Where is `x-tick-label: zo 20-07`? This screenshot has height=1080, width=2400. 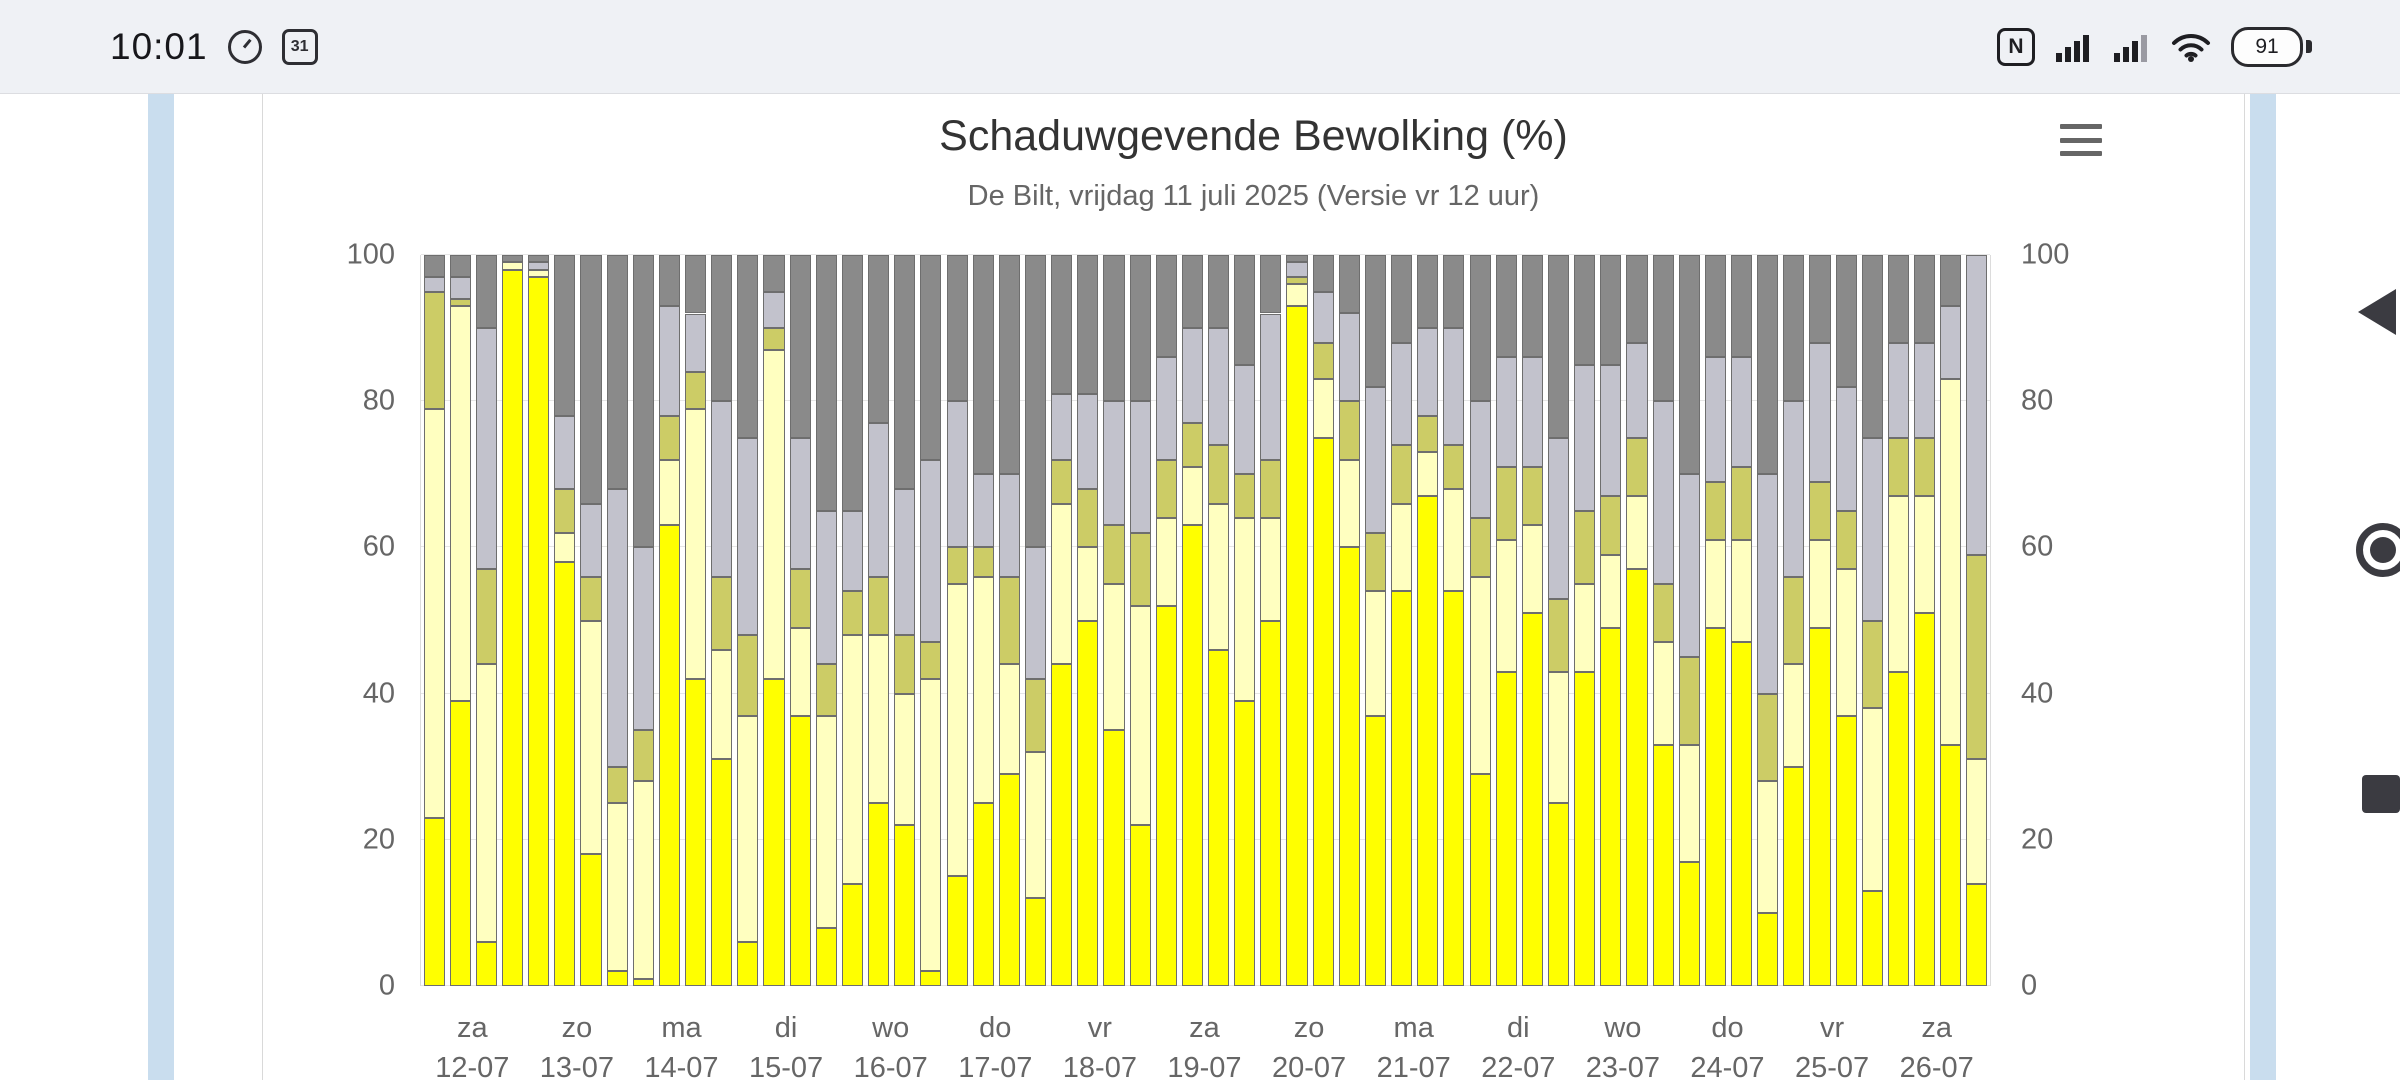
x-tick-label: zo 20-07 is located at coordinates (1309, 1046).